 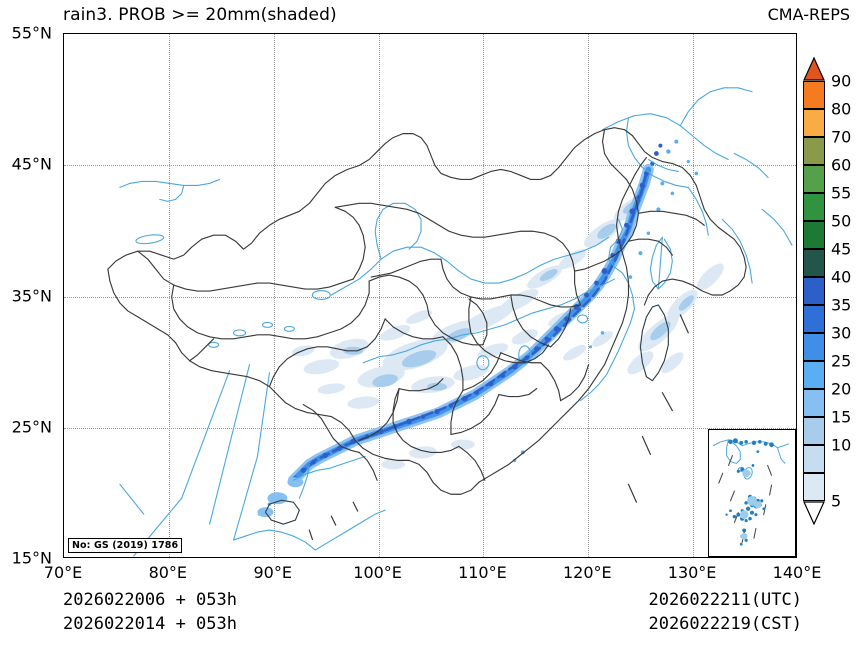 I want to click on colorbar-tick-label: 30, so click(x=841, y=333).